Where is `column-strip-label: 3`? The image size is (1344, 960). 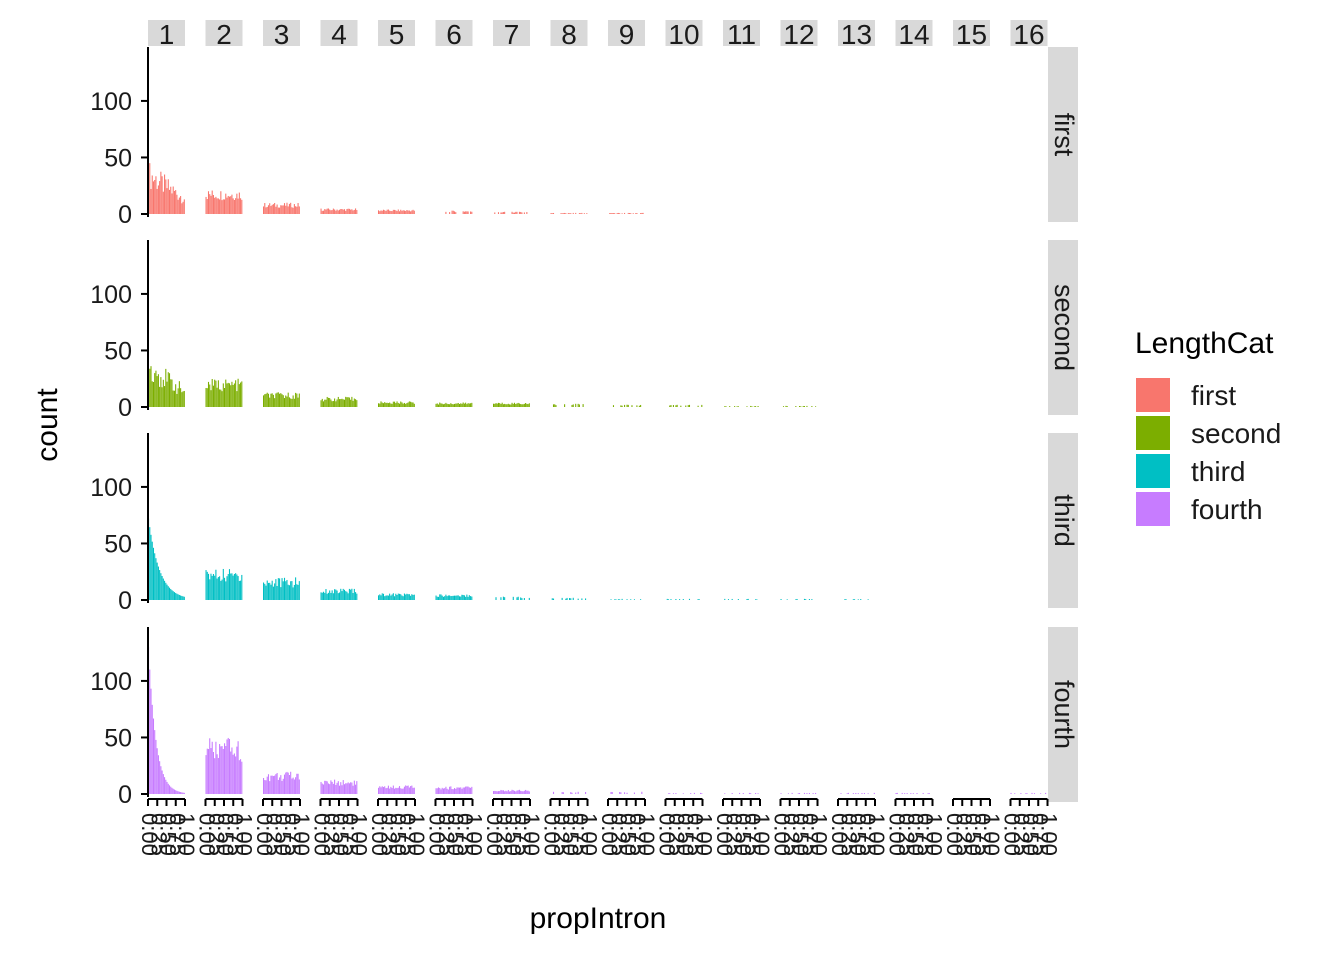
column-strip-label: 3 is located at coordinates (282, 34).